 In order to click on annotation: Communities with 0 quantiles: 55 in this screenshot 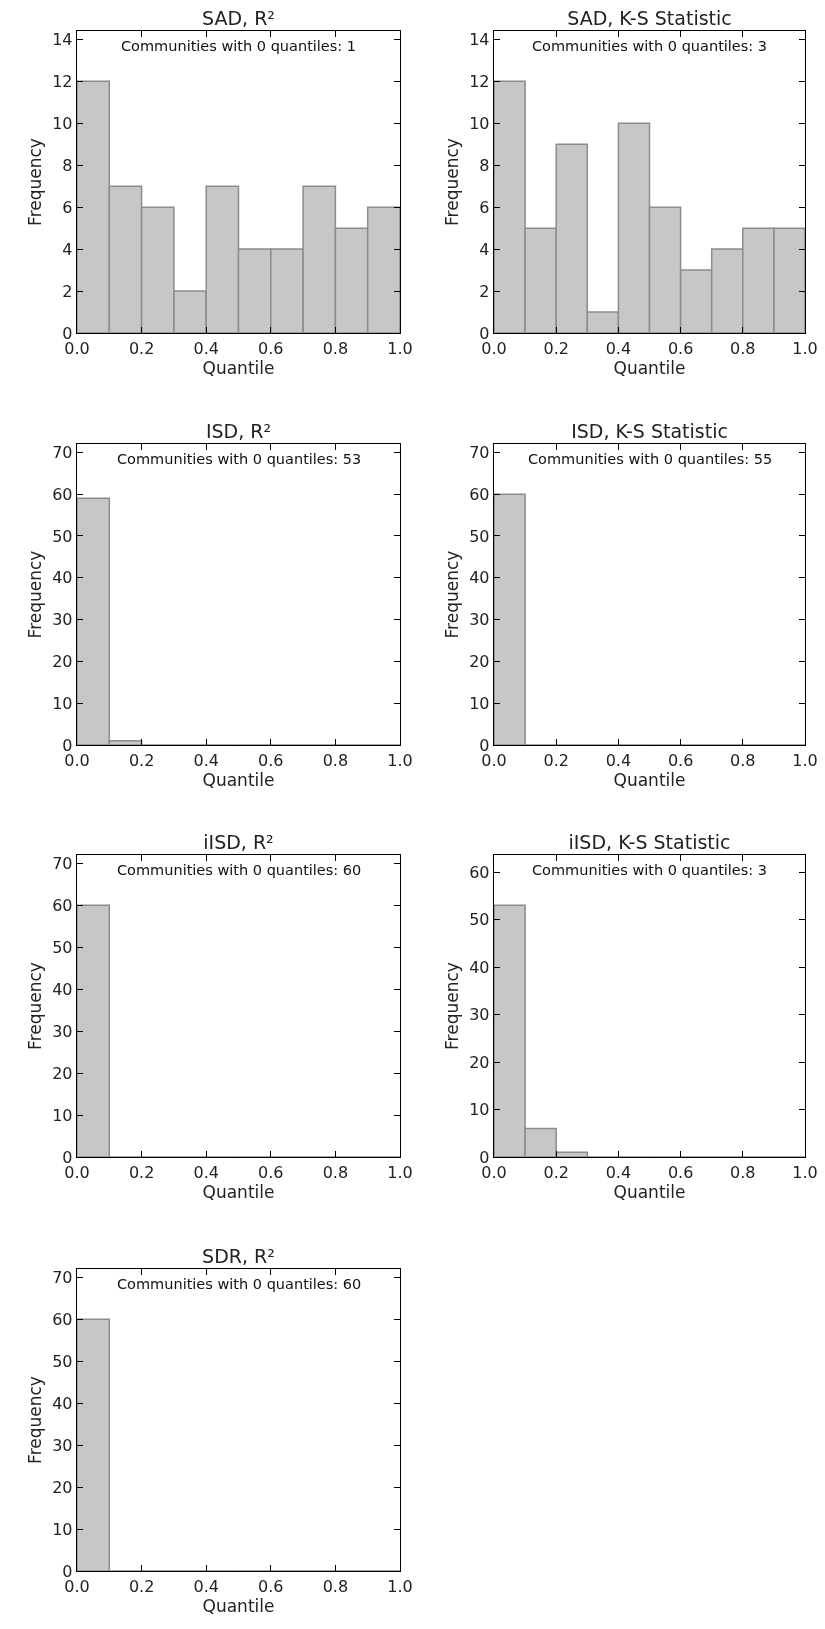, I will do `click(650, 459)`.